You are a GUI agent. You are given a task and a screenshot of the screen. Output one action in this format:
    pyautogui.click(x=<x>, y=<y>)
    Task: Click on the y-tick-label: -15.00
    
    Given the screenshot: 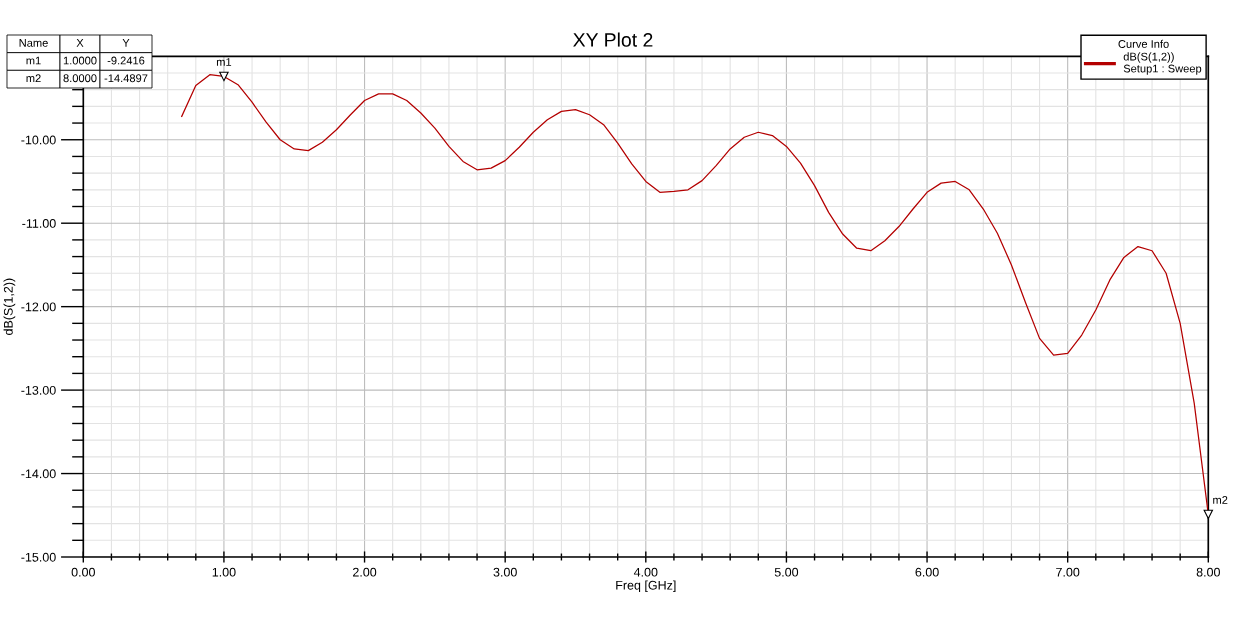 What is the action you would take?
    pyautogui.click(x=38, y=557)
    